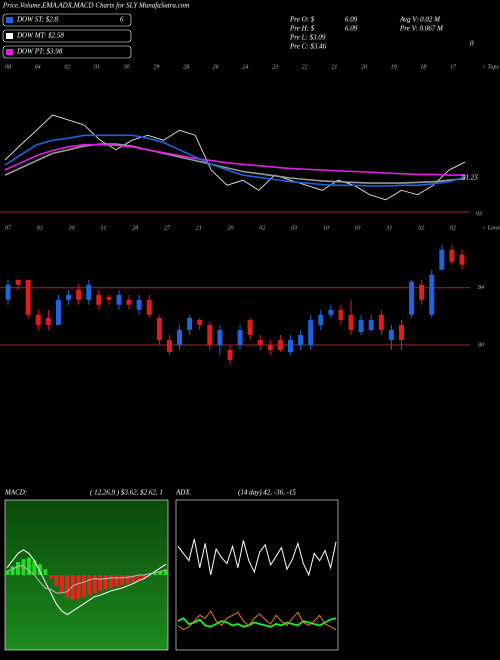 The height and width of the screenshot is (660, 500). What do you see at coordinates (67, 20) in the screenshot?
I see `legend-box` at bounding box center [67, 20].